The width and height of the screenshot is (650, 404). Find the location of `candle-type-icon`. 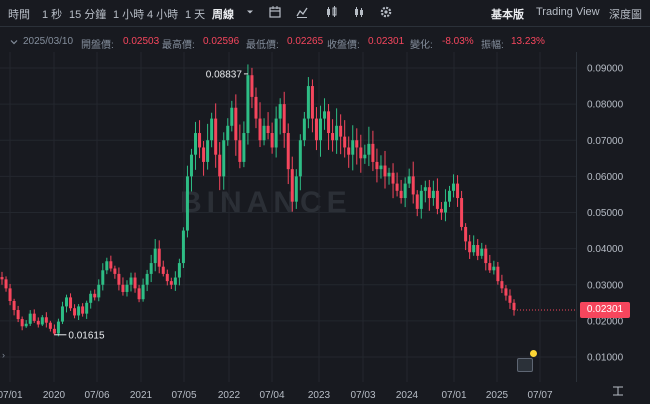

candle-type-icon is located at coordinates (275, 12).